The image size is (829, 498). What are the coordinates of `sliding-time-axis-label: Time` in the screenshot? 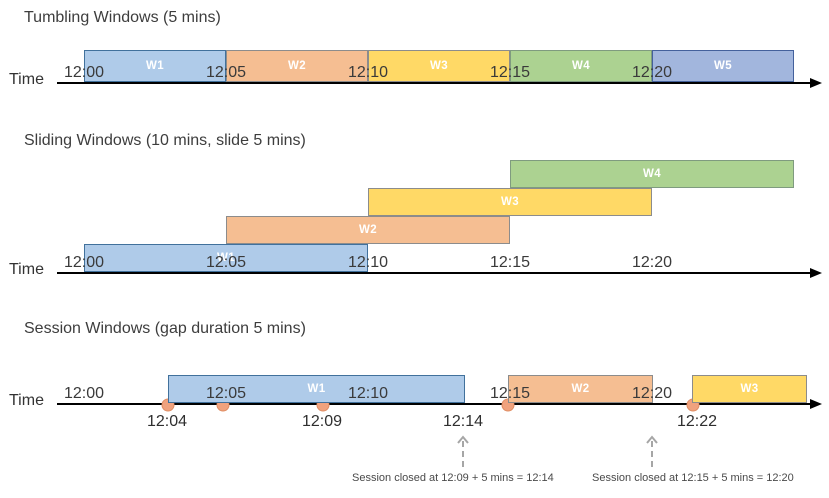 It's located at (26, 269).